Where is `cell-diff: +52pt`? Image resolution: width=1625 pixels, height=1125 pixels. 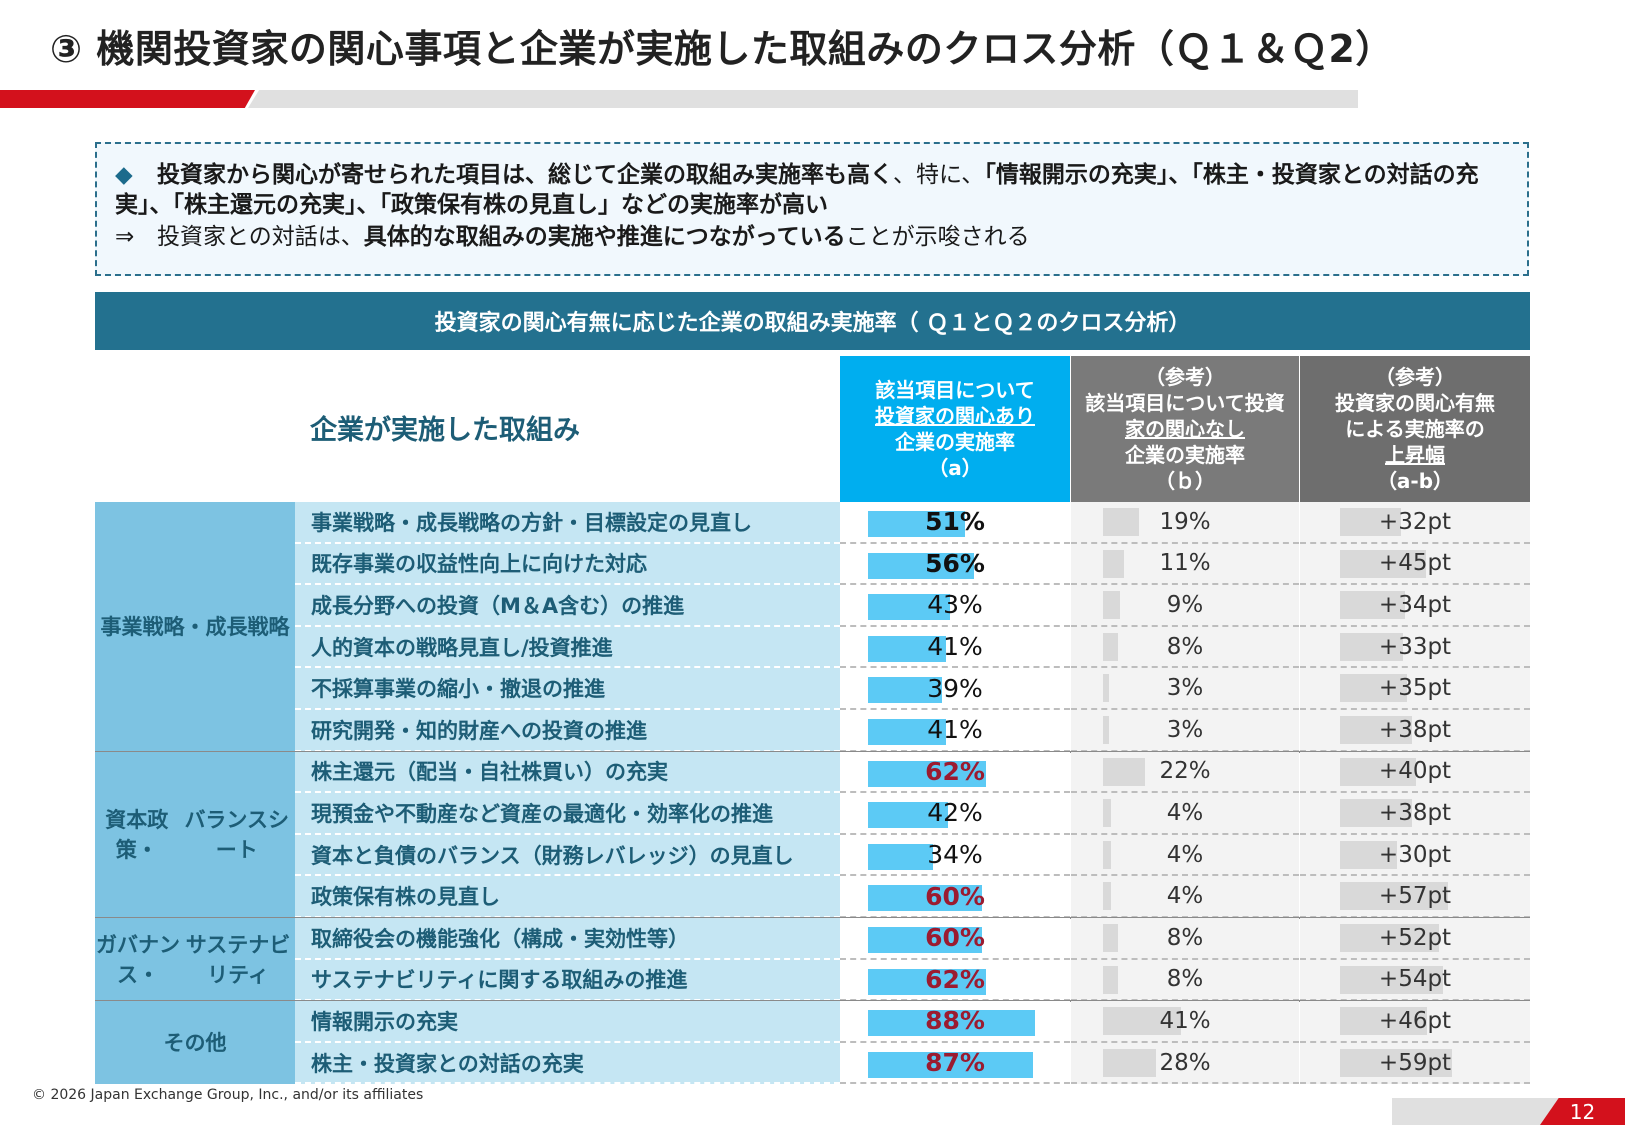 cell-diff: +52pt is located at coordinates (1415, 939).